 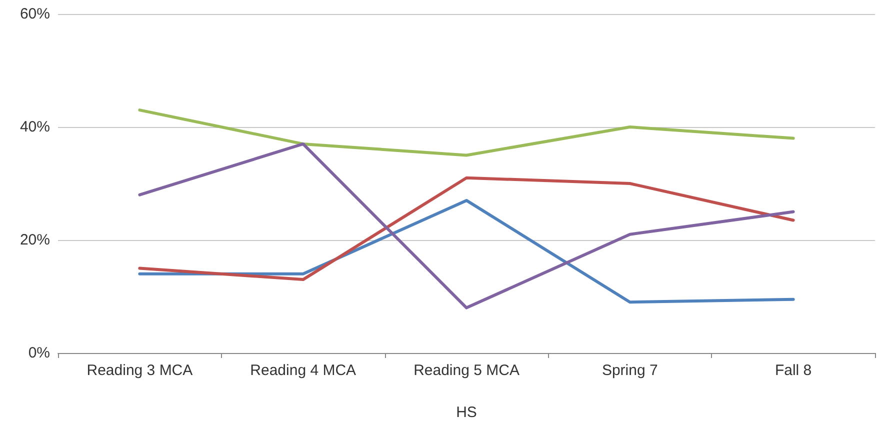 What do you see at coordinates (466, 412) in the screenshot?
I see `x-axis-title: HS` at bounding box center [466, 412].